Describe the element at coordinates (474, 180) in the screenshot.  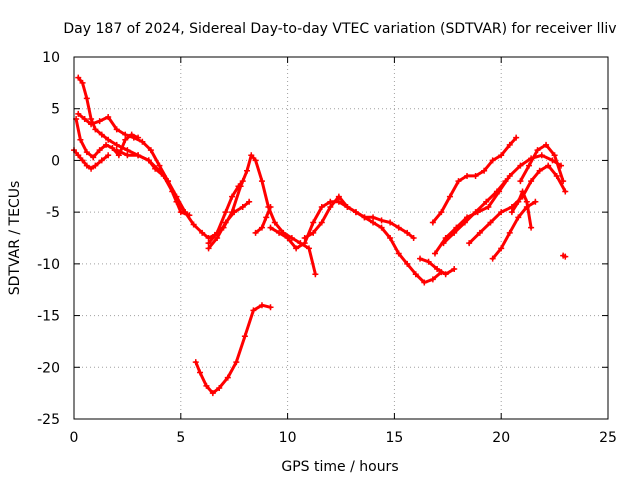
I see `data-series-track-m` at that location.